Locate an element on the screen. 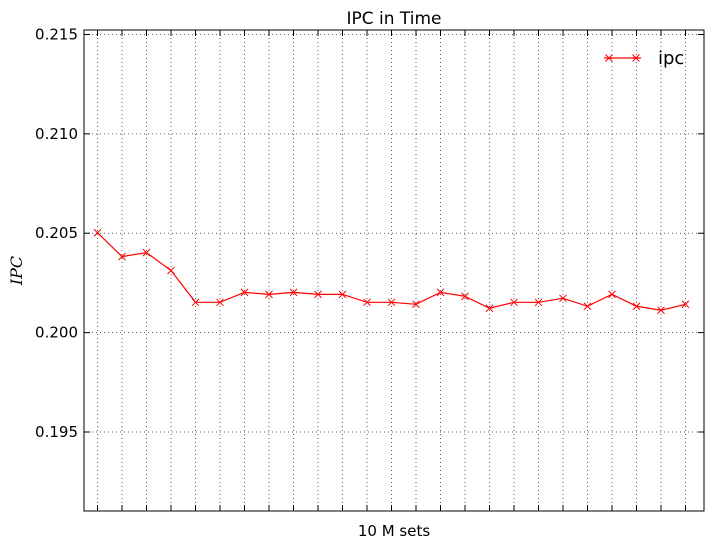 The width and height of the screenshot is (714, 549). legend: ipc is located at coordinates (644, 58).